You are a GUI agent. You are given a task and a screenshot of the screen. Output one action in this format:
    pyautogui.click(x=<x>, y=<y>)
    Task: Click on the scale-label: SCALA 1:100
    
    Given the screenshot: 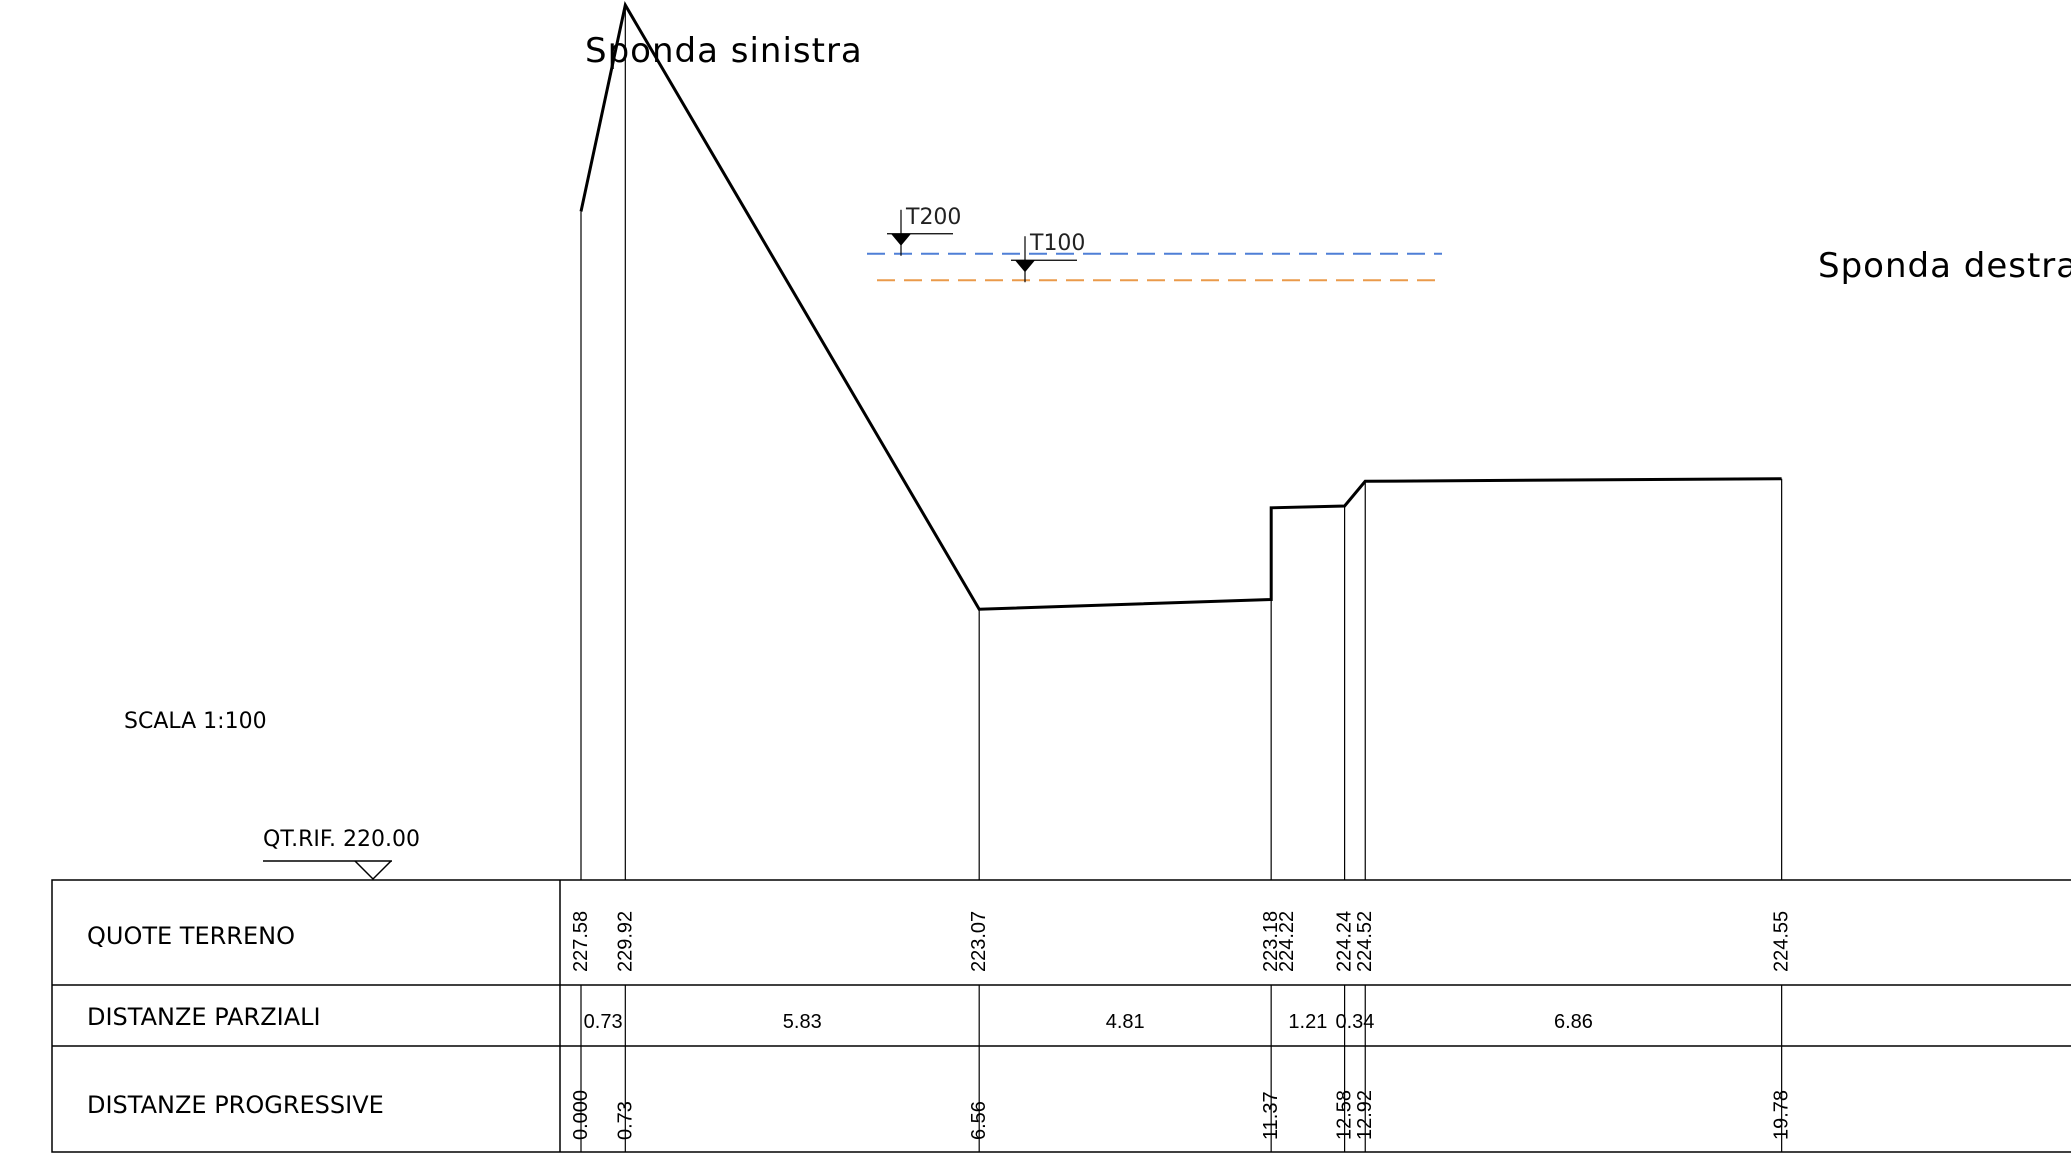 What is the action you would take?
    pyautogui.click(x=195, y=721)
    